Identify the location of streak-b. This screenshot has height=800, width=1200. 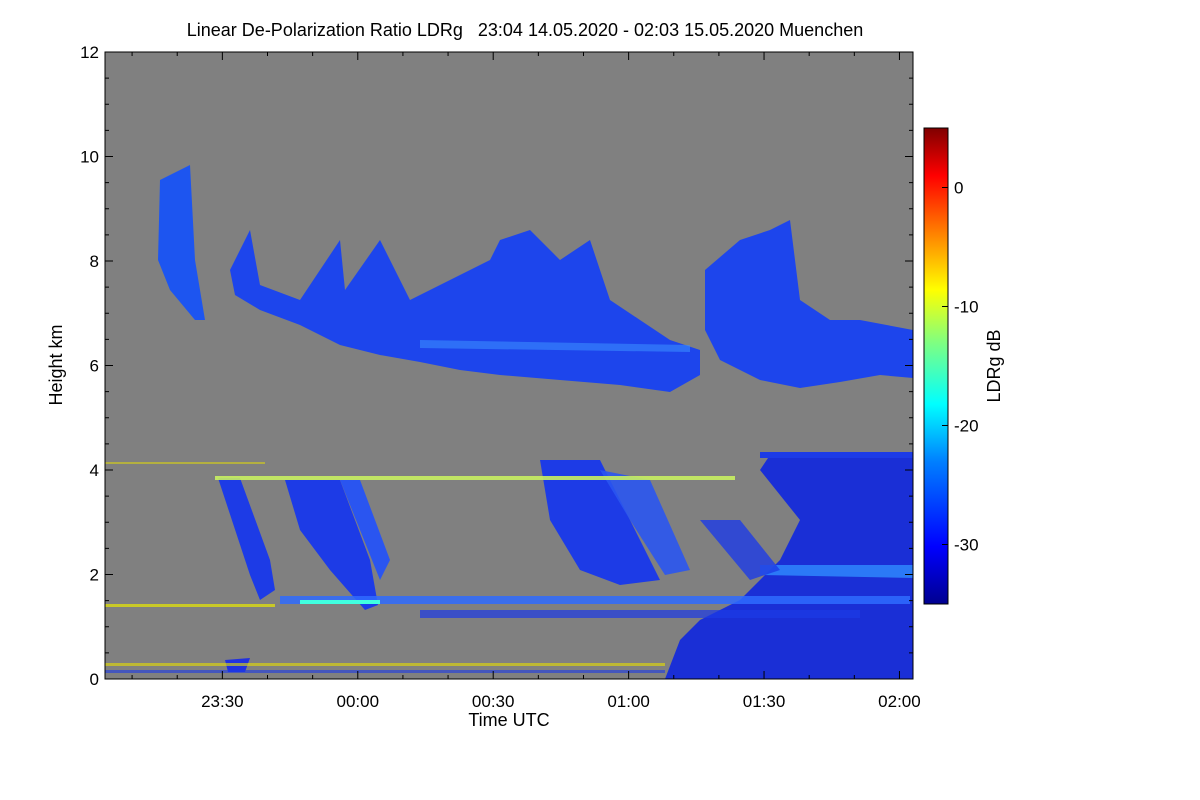
(331, 545).